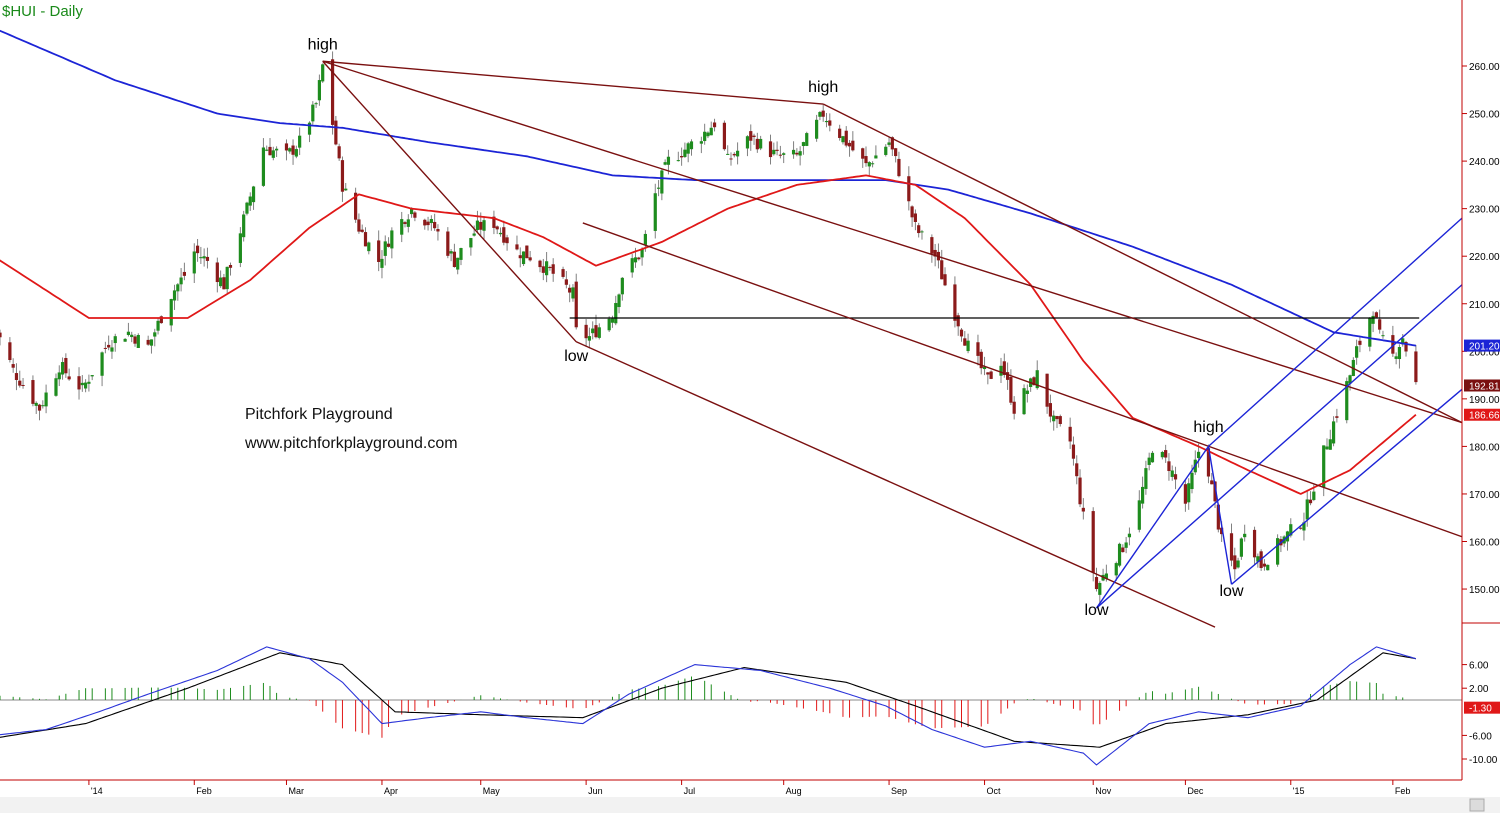 This screenshot has height=813, width=1500. Describe the element at coordinates (1484, 400) in the screenshot. I see `y-tick-label: 190.00-` at that location.